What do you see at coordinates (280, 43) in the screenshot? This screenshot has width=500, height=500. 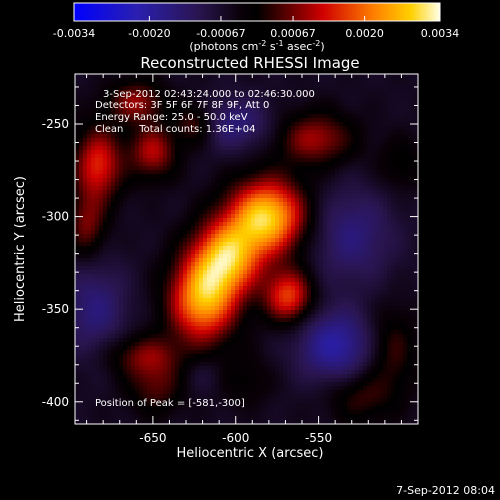 I see `colorbar-units-exp2: -1` at bounding box center [280, 43].